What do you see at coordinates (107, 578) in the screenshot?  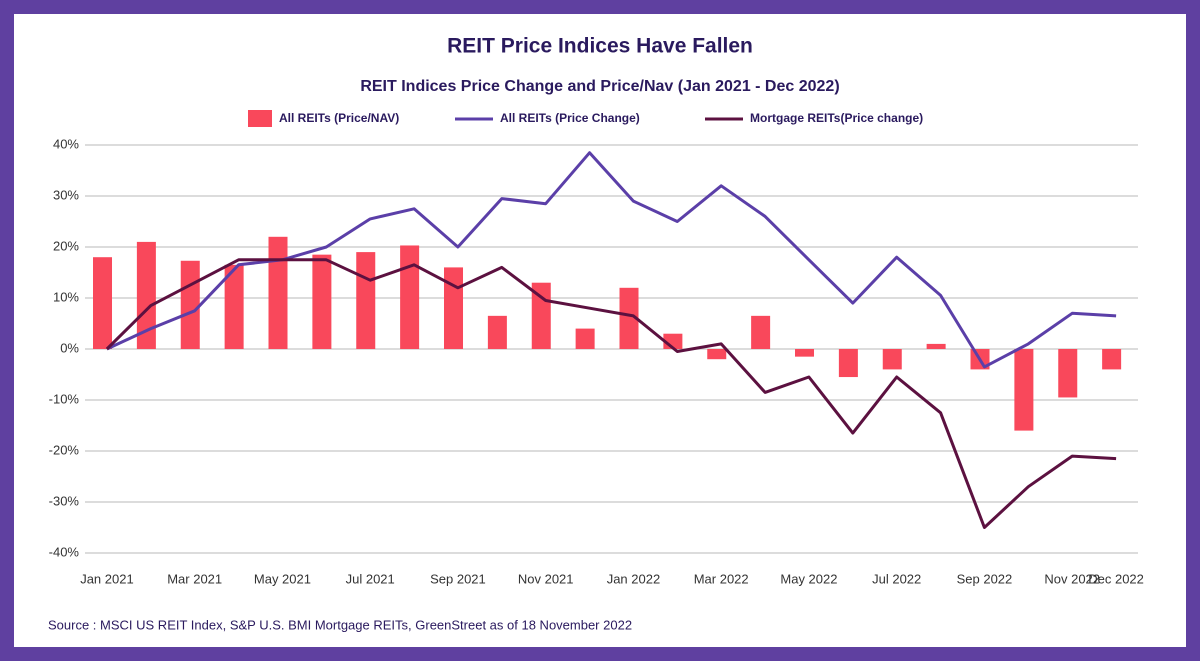 I see `x-tick-label: Jan 2021` at bounding box center [107, 578].